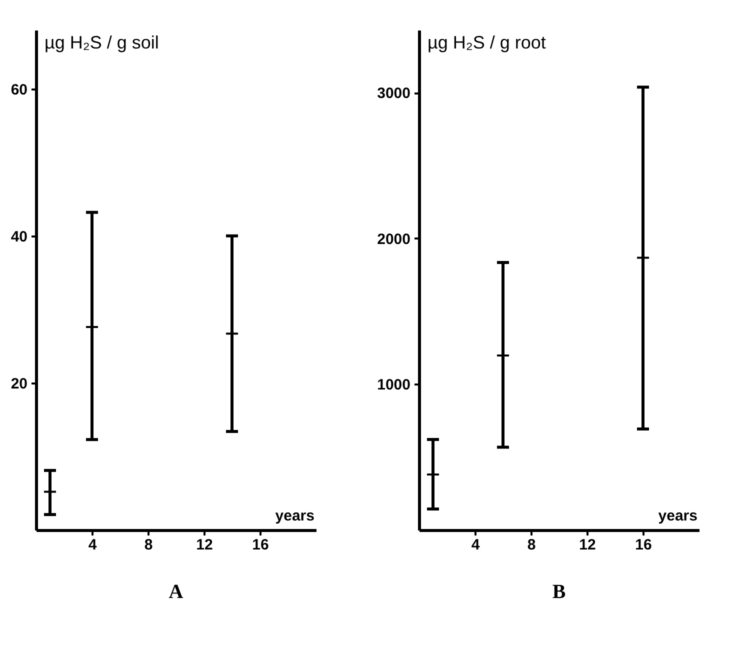 The height and width of the screenshot is (650, 749). I want to click on y-tick-label: 60, so click(19, 89).